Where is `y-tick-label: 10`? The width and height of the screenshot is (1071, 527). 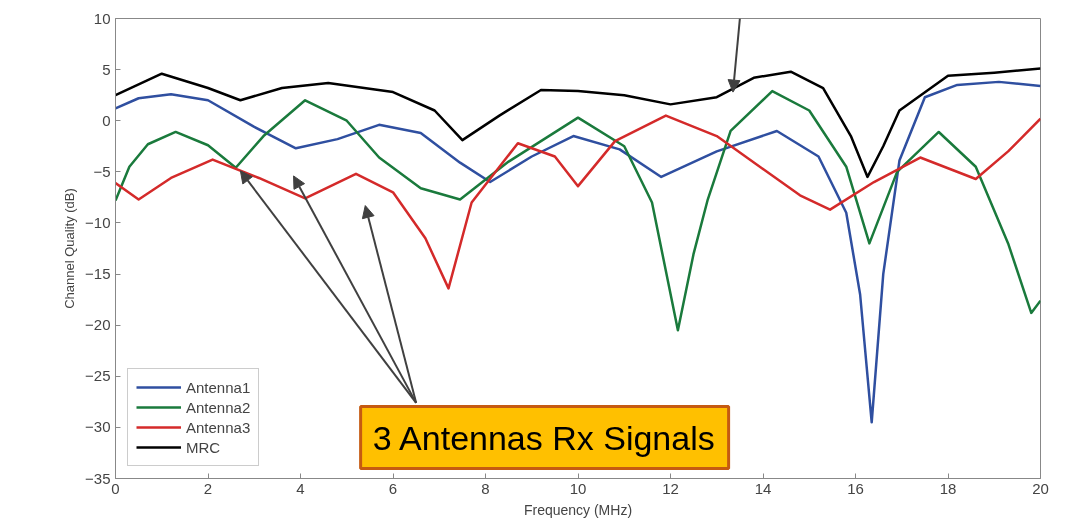
y-tick-label: 10 is located at coordinates (102, 18).